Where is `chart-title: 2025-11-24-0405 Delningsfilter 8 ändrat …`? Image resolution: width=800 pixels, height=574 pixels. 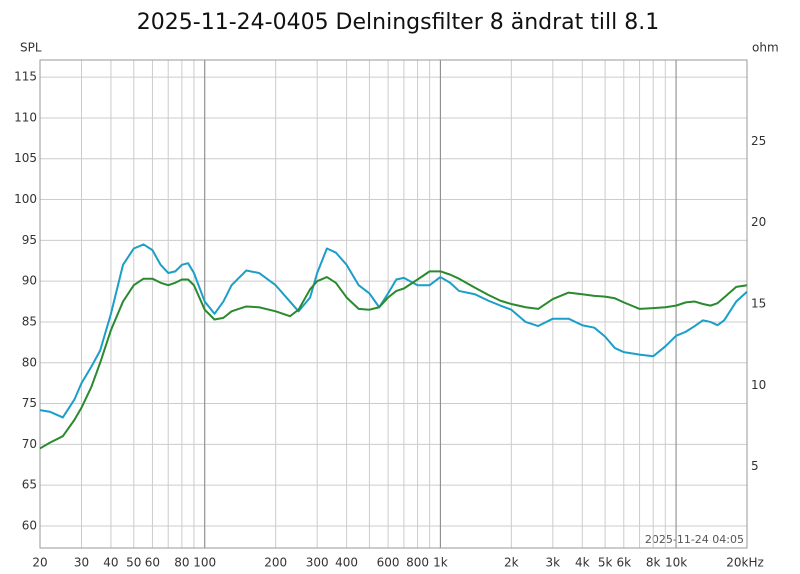 chart-title: 2025-11-24-0405 Delningsfilter 8 ändrat … is located at coordinates (398, 22).